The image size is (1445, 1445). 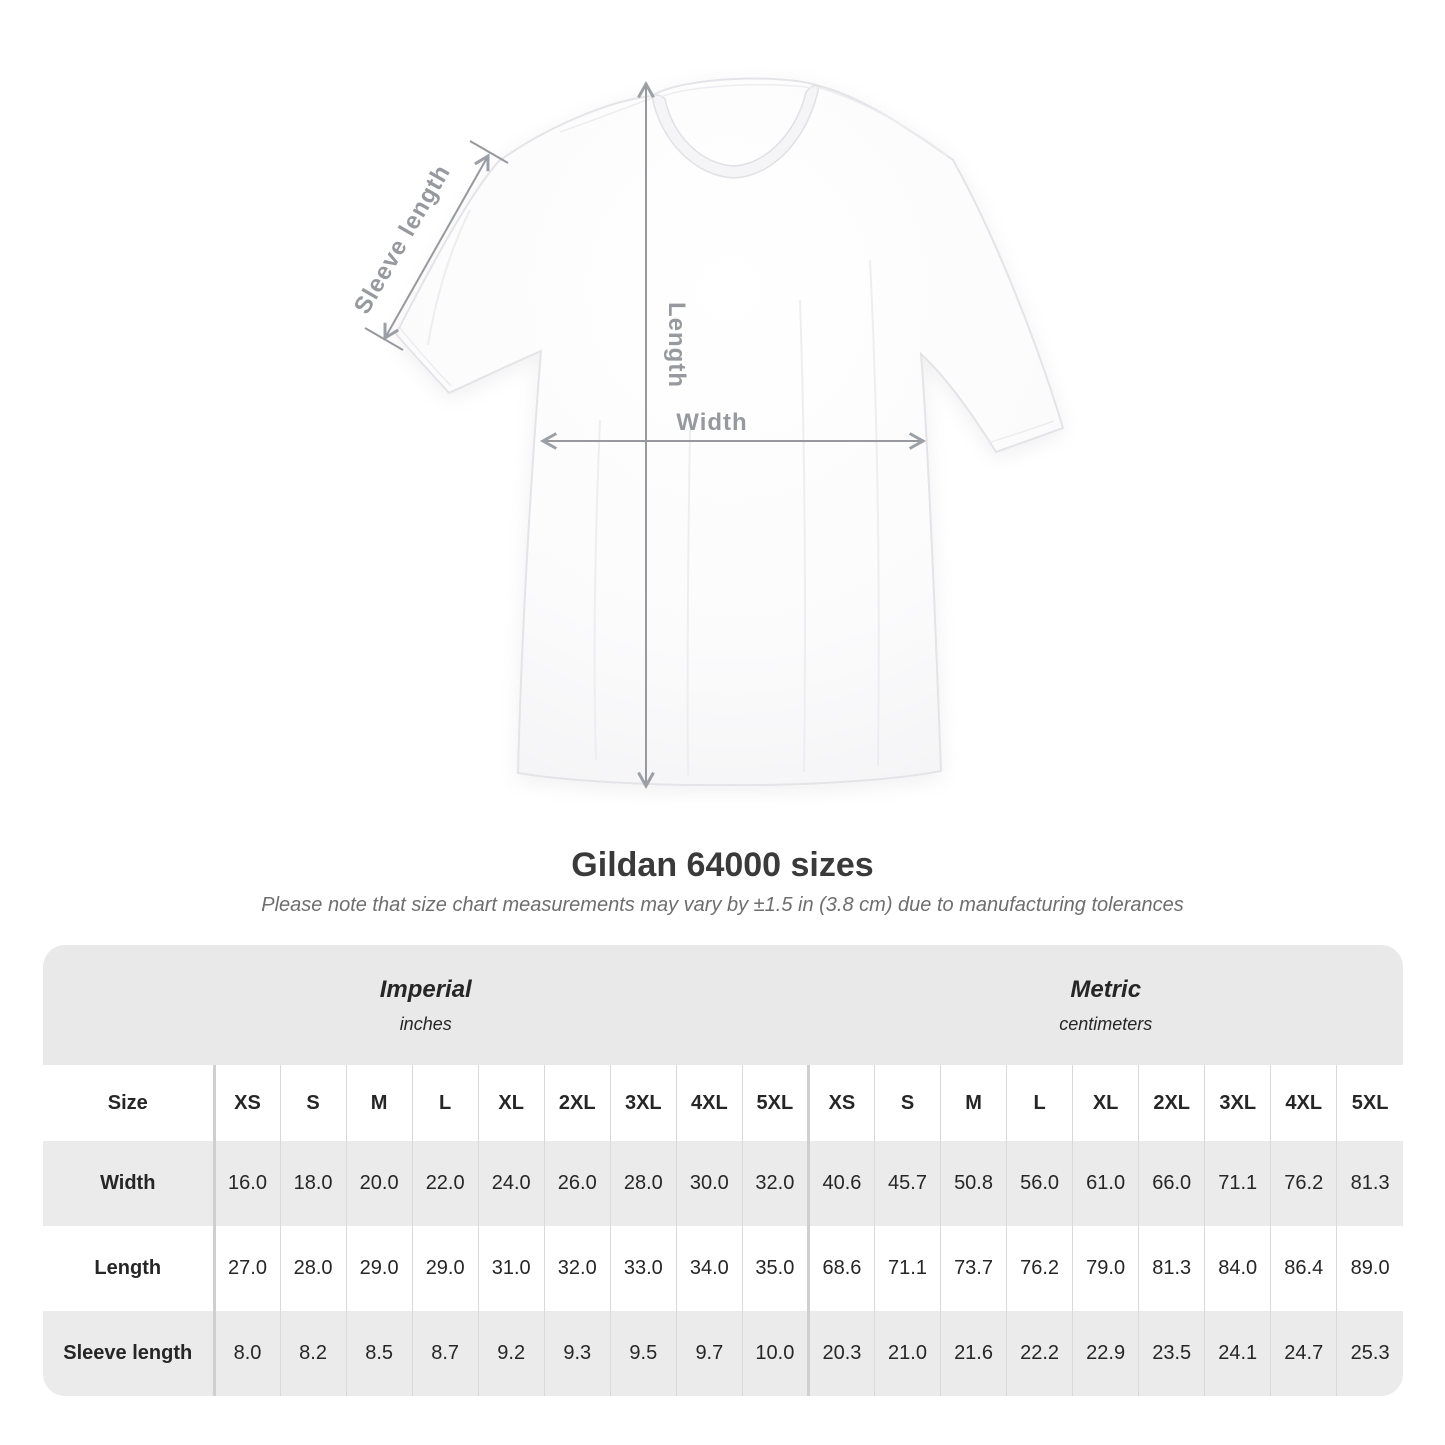 I want to click on size-col-header: 4XL, so click(x=1303, y=1103).